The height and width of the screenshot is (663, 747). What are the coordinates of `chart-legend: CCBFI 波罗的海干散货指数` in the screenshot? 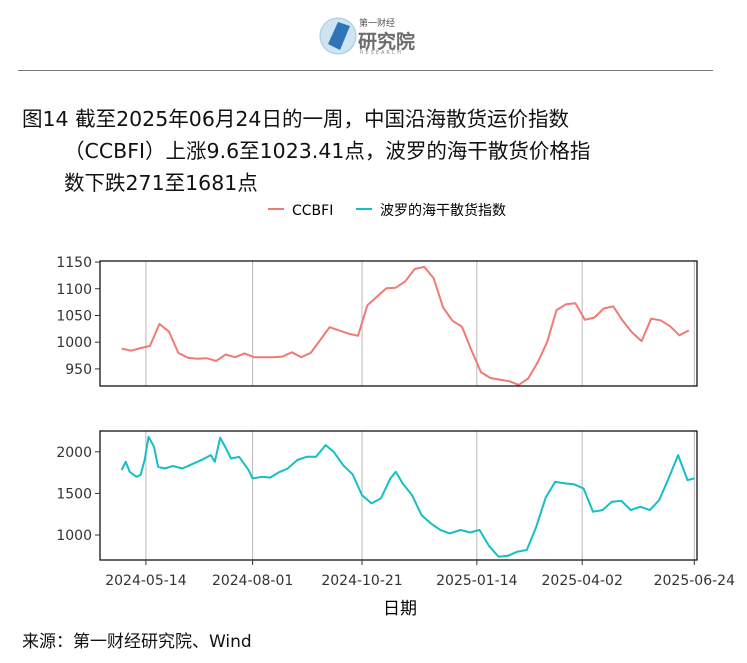 It's located at (387, 210).